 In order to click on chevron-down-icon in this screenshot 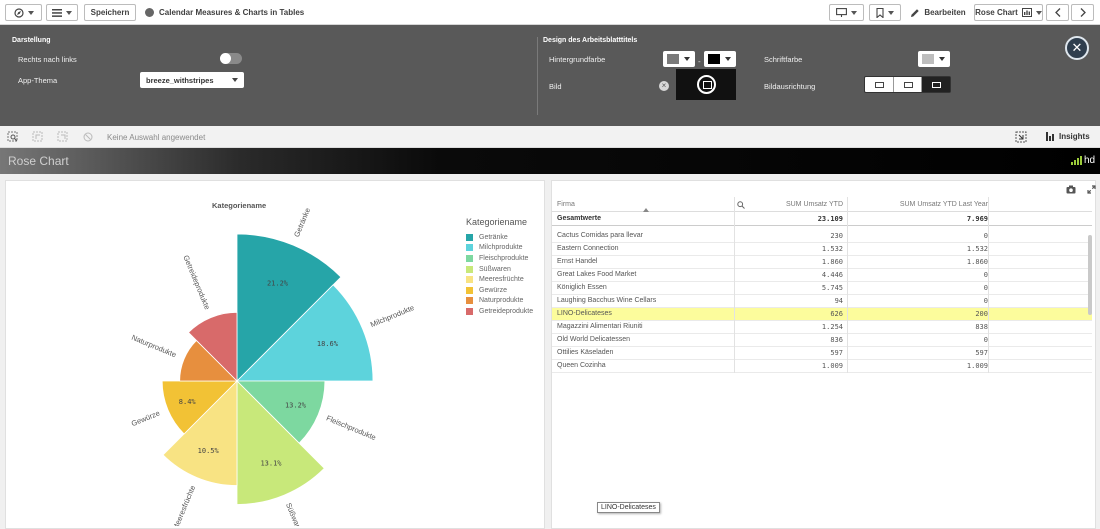, I will do `click(854, 12)`.